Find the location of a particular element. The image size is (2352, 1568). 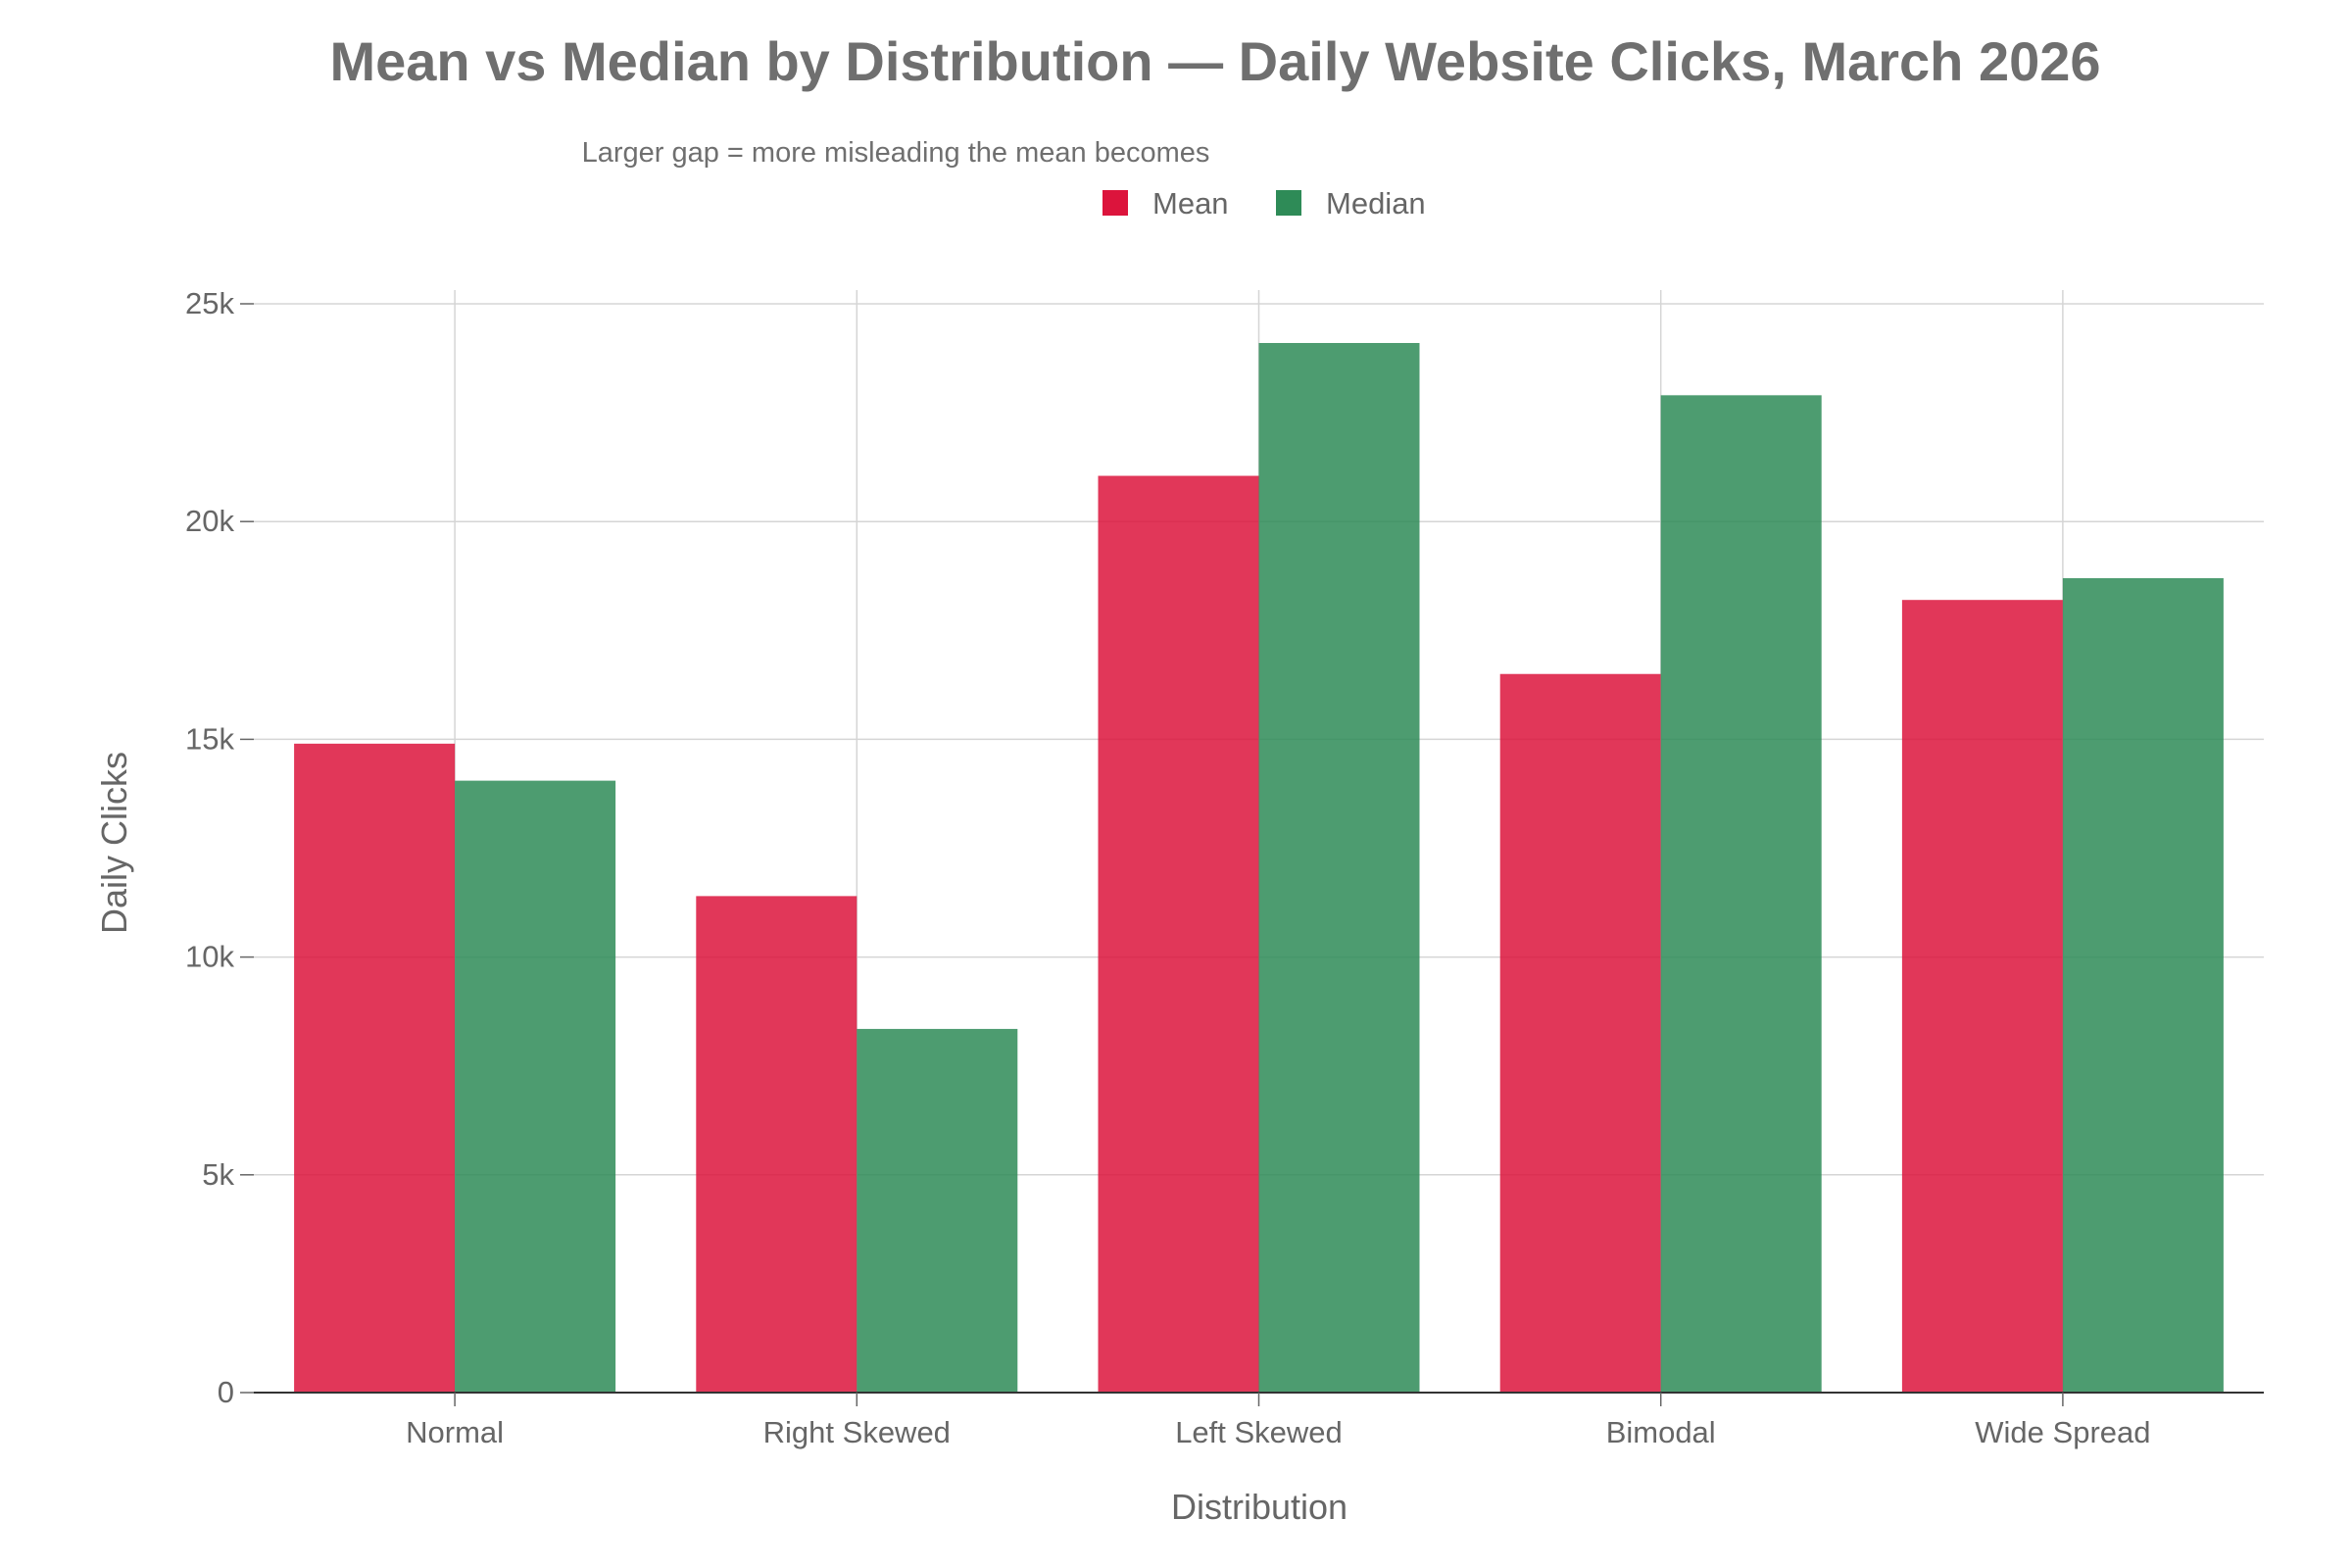

bar-median-bimodal is located at coordinates (1741, 894).